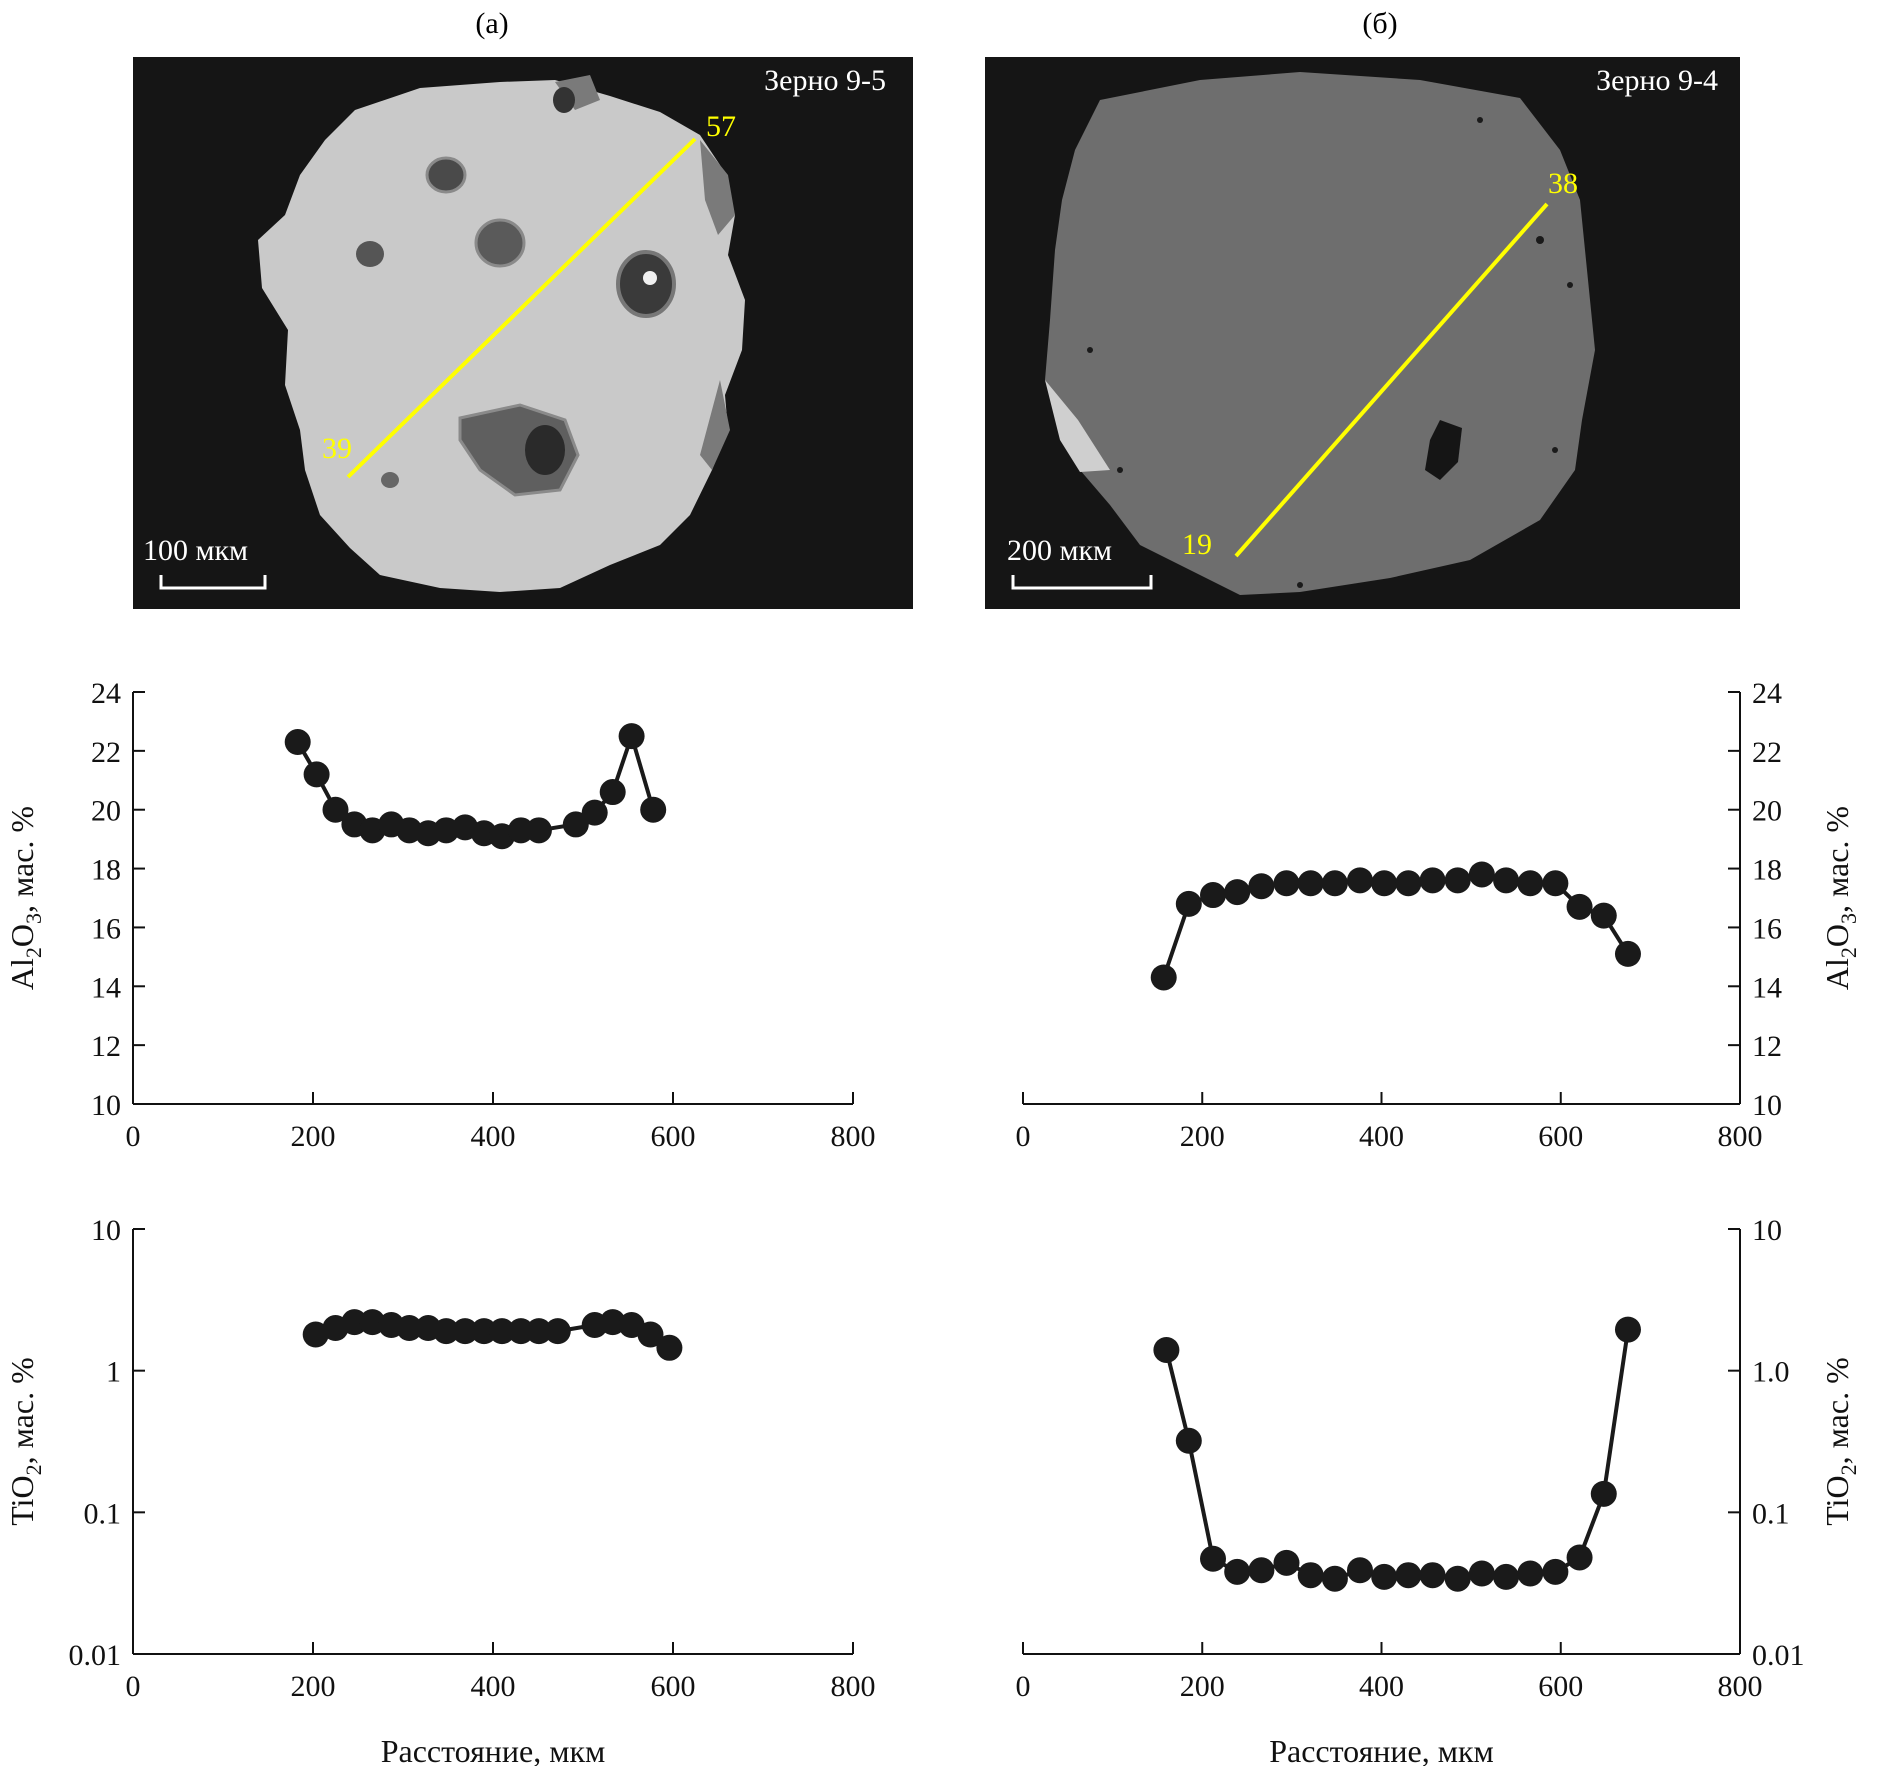  What do you see at coordinates (646, 284) in the screenshot?
I see `inclusion-a4` at bounding box center [646, 284].